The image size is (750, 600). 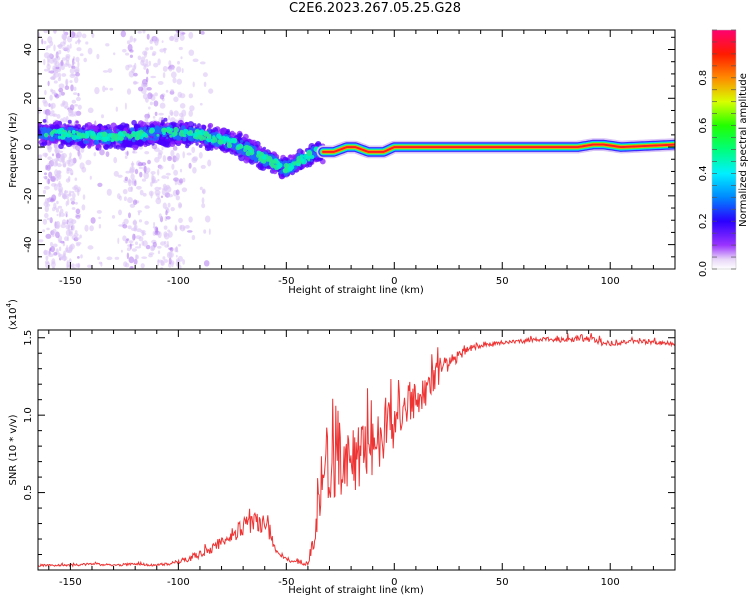 I want to click on snr-y-scale-annotation: (x104), so click(x=12, y=314).